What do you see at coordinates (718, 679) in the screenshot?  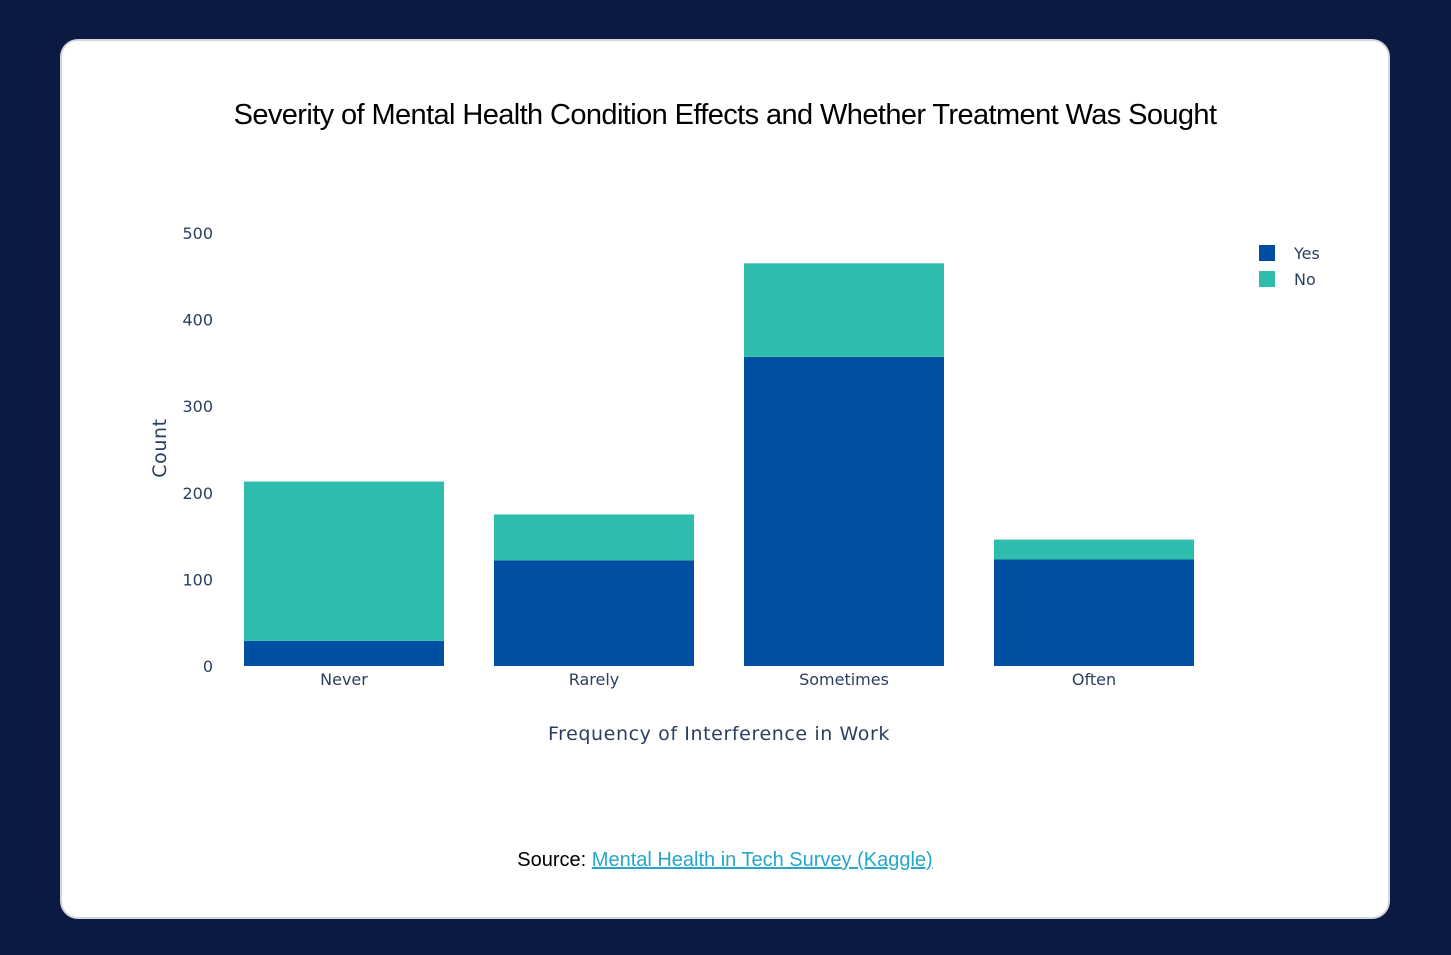 I see `x-axis-ticks: Never Rarely Sometimes Often` at bounding box center [718, 679].